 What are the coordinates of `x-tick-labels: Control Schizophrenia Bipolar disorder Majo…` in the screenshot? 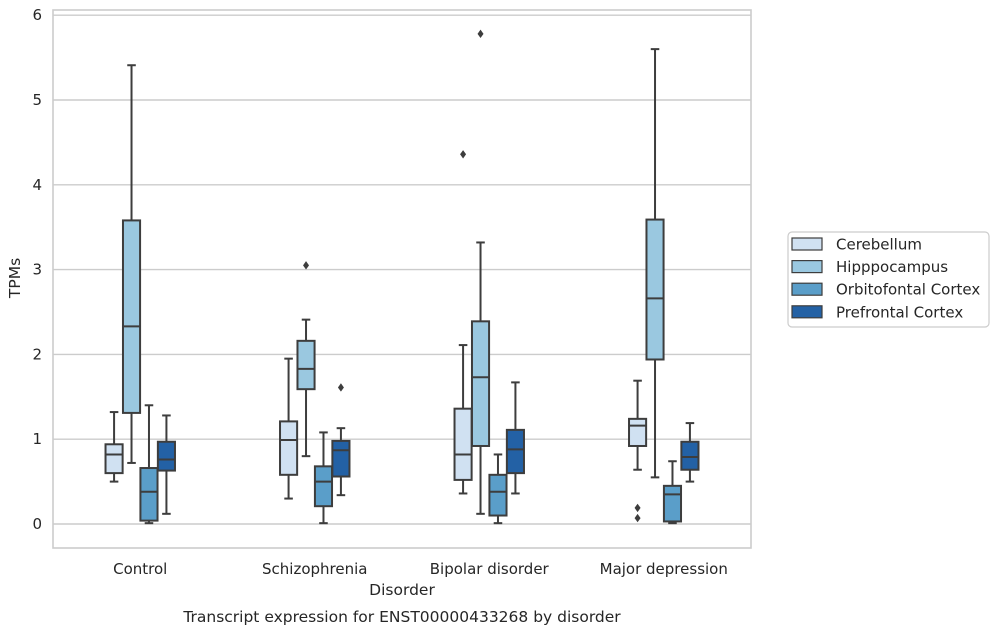 It's located at (420, 569).